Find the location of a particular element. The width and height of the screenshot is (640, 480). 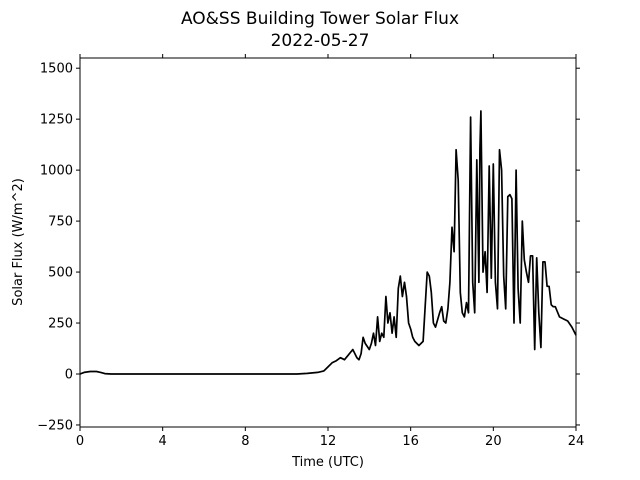

y-tick-label: −250 is located at coordinates (55, 425).